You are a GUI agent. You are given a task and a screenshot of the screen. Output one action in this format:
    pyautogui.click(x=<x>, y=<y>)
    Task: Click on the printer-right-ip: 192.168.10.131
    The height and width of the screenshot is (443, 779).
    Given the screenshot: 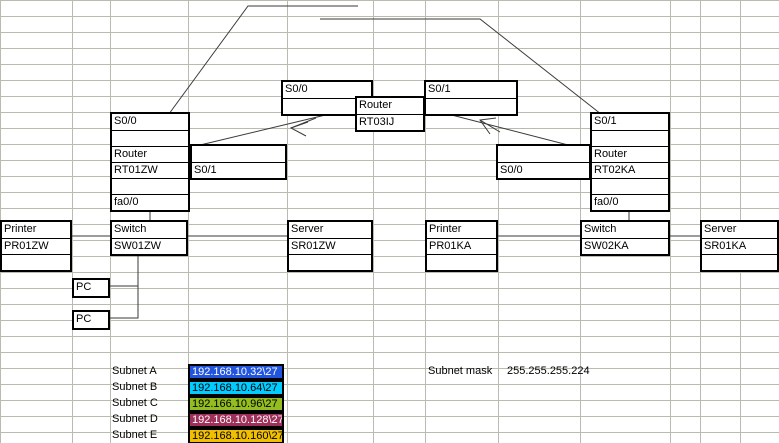 What is the action you would take?
    pyautogui.click(x=461, y=262)
    